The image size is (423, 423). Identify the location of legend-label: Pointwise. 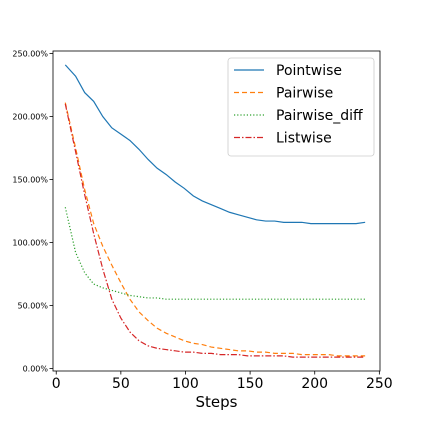
(309, 71).